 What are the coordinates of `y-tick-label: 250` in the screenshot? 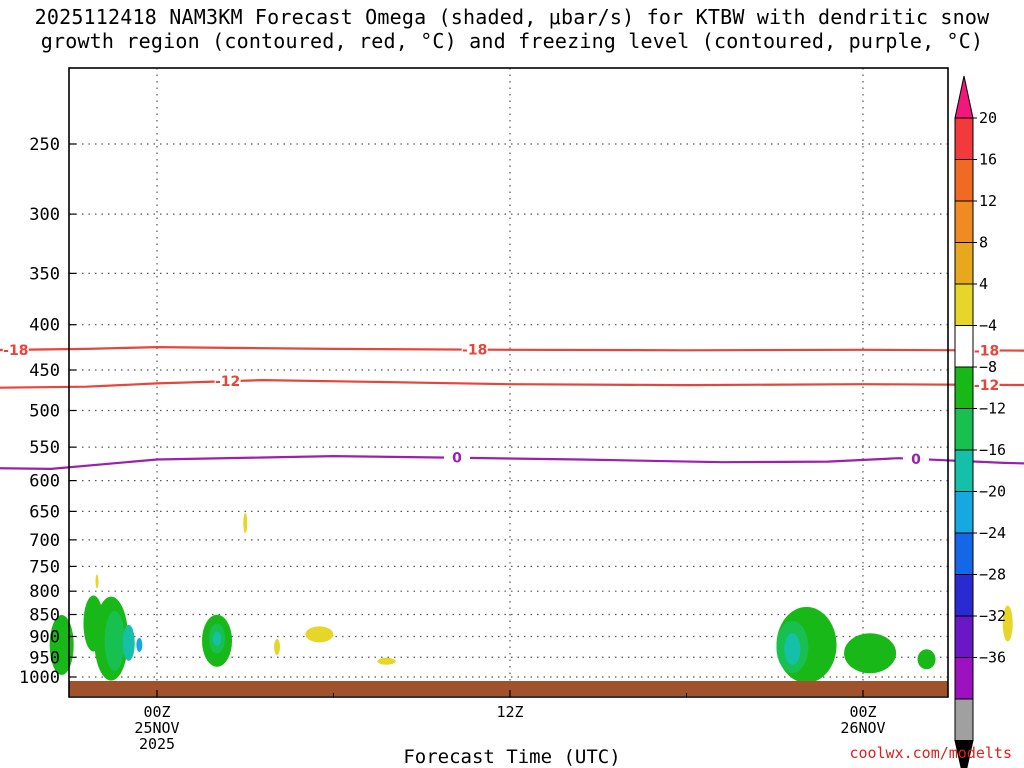 It's located at (44, 145).